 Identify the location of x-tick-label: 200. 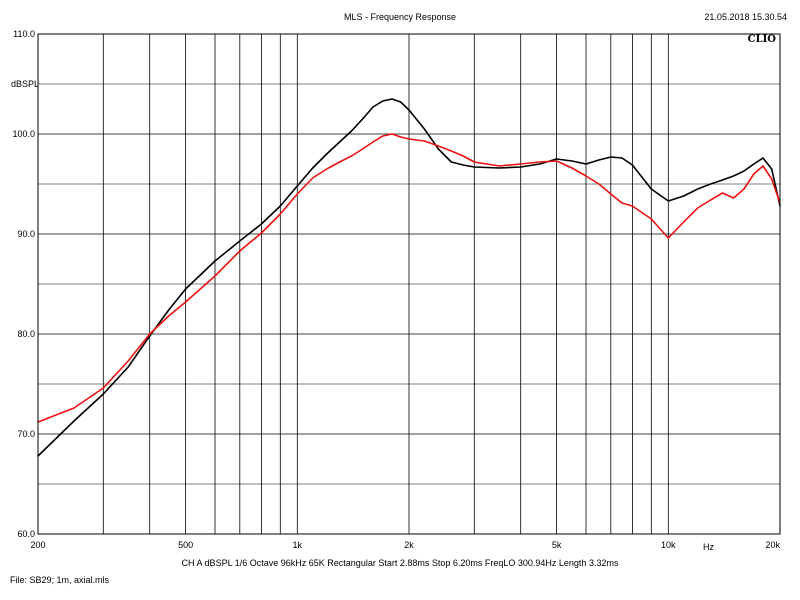
(37, 545).